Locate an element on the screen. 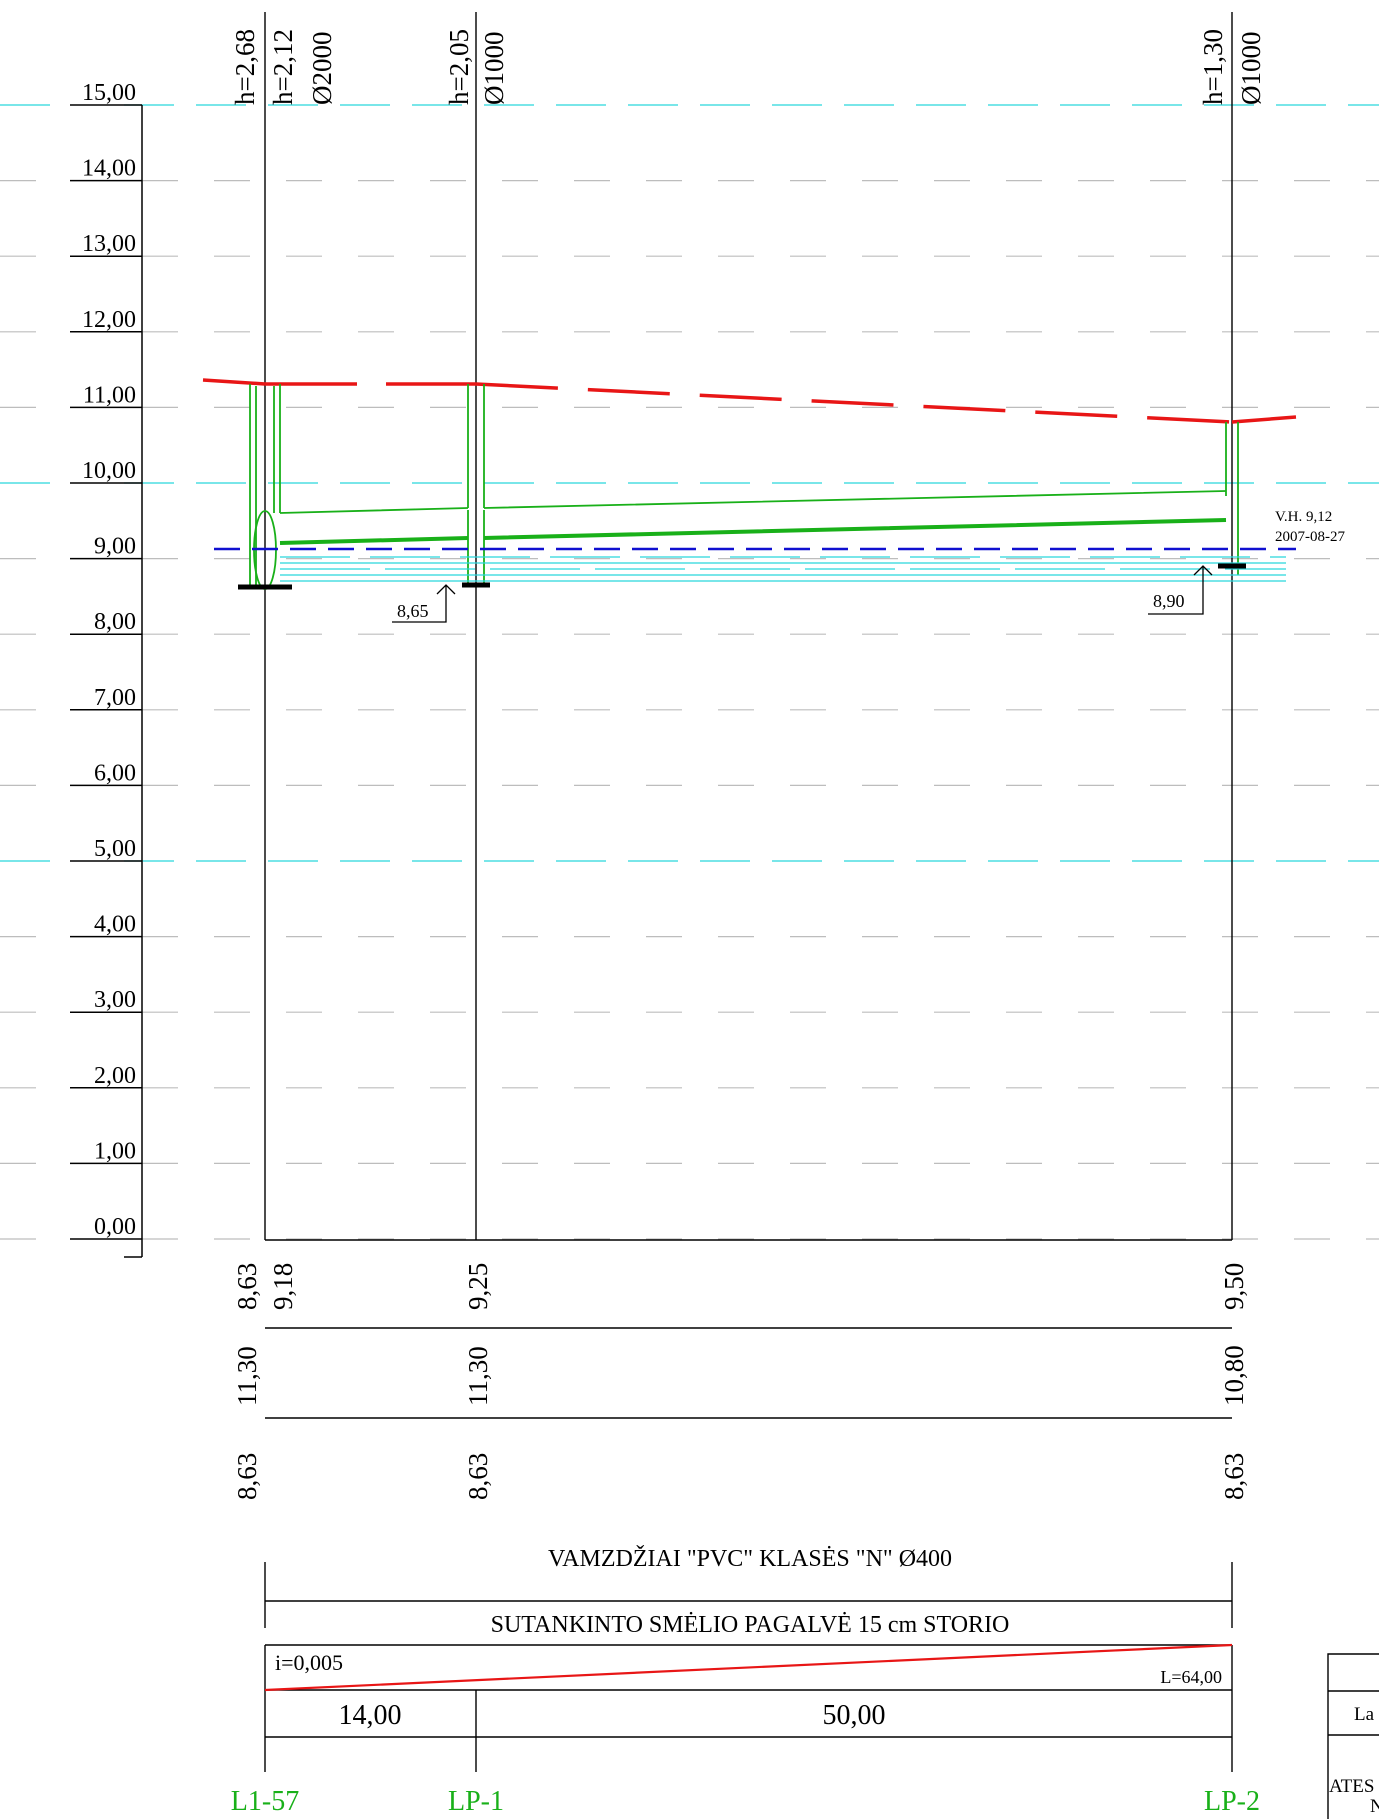 This screenshot has width=1379, height=1819. well-1-design: 8,63 is located at coordinates (247, 1476).